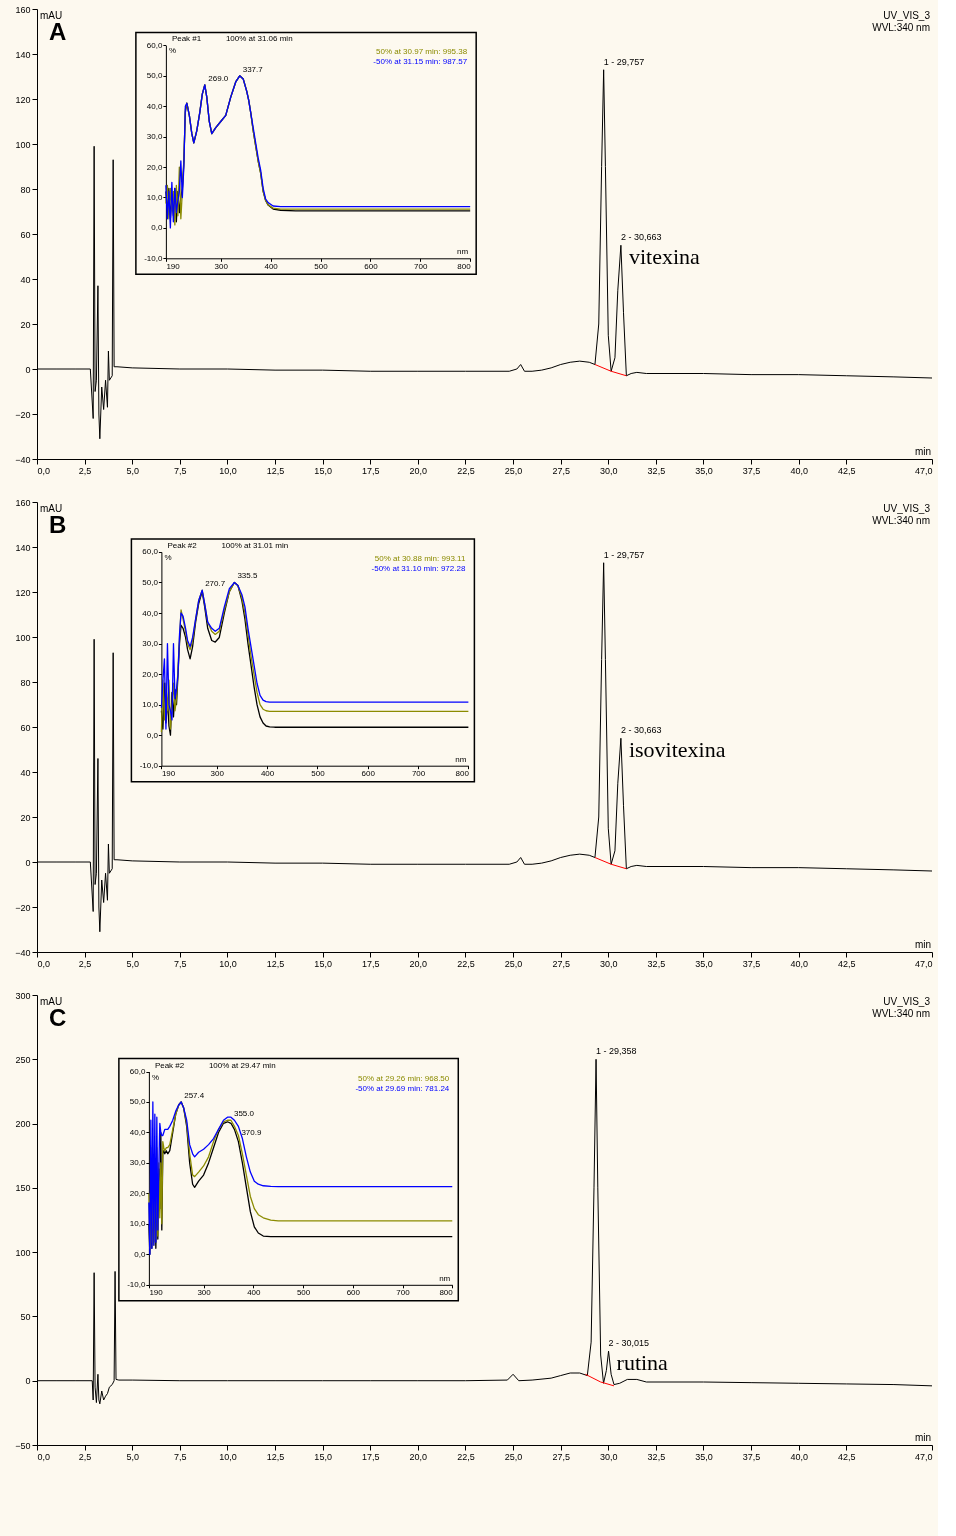  What do you see at coordinates (370, 470) in the screenshot?
I see `x-tick-label: 17,5` at bounding box center [370, 470].